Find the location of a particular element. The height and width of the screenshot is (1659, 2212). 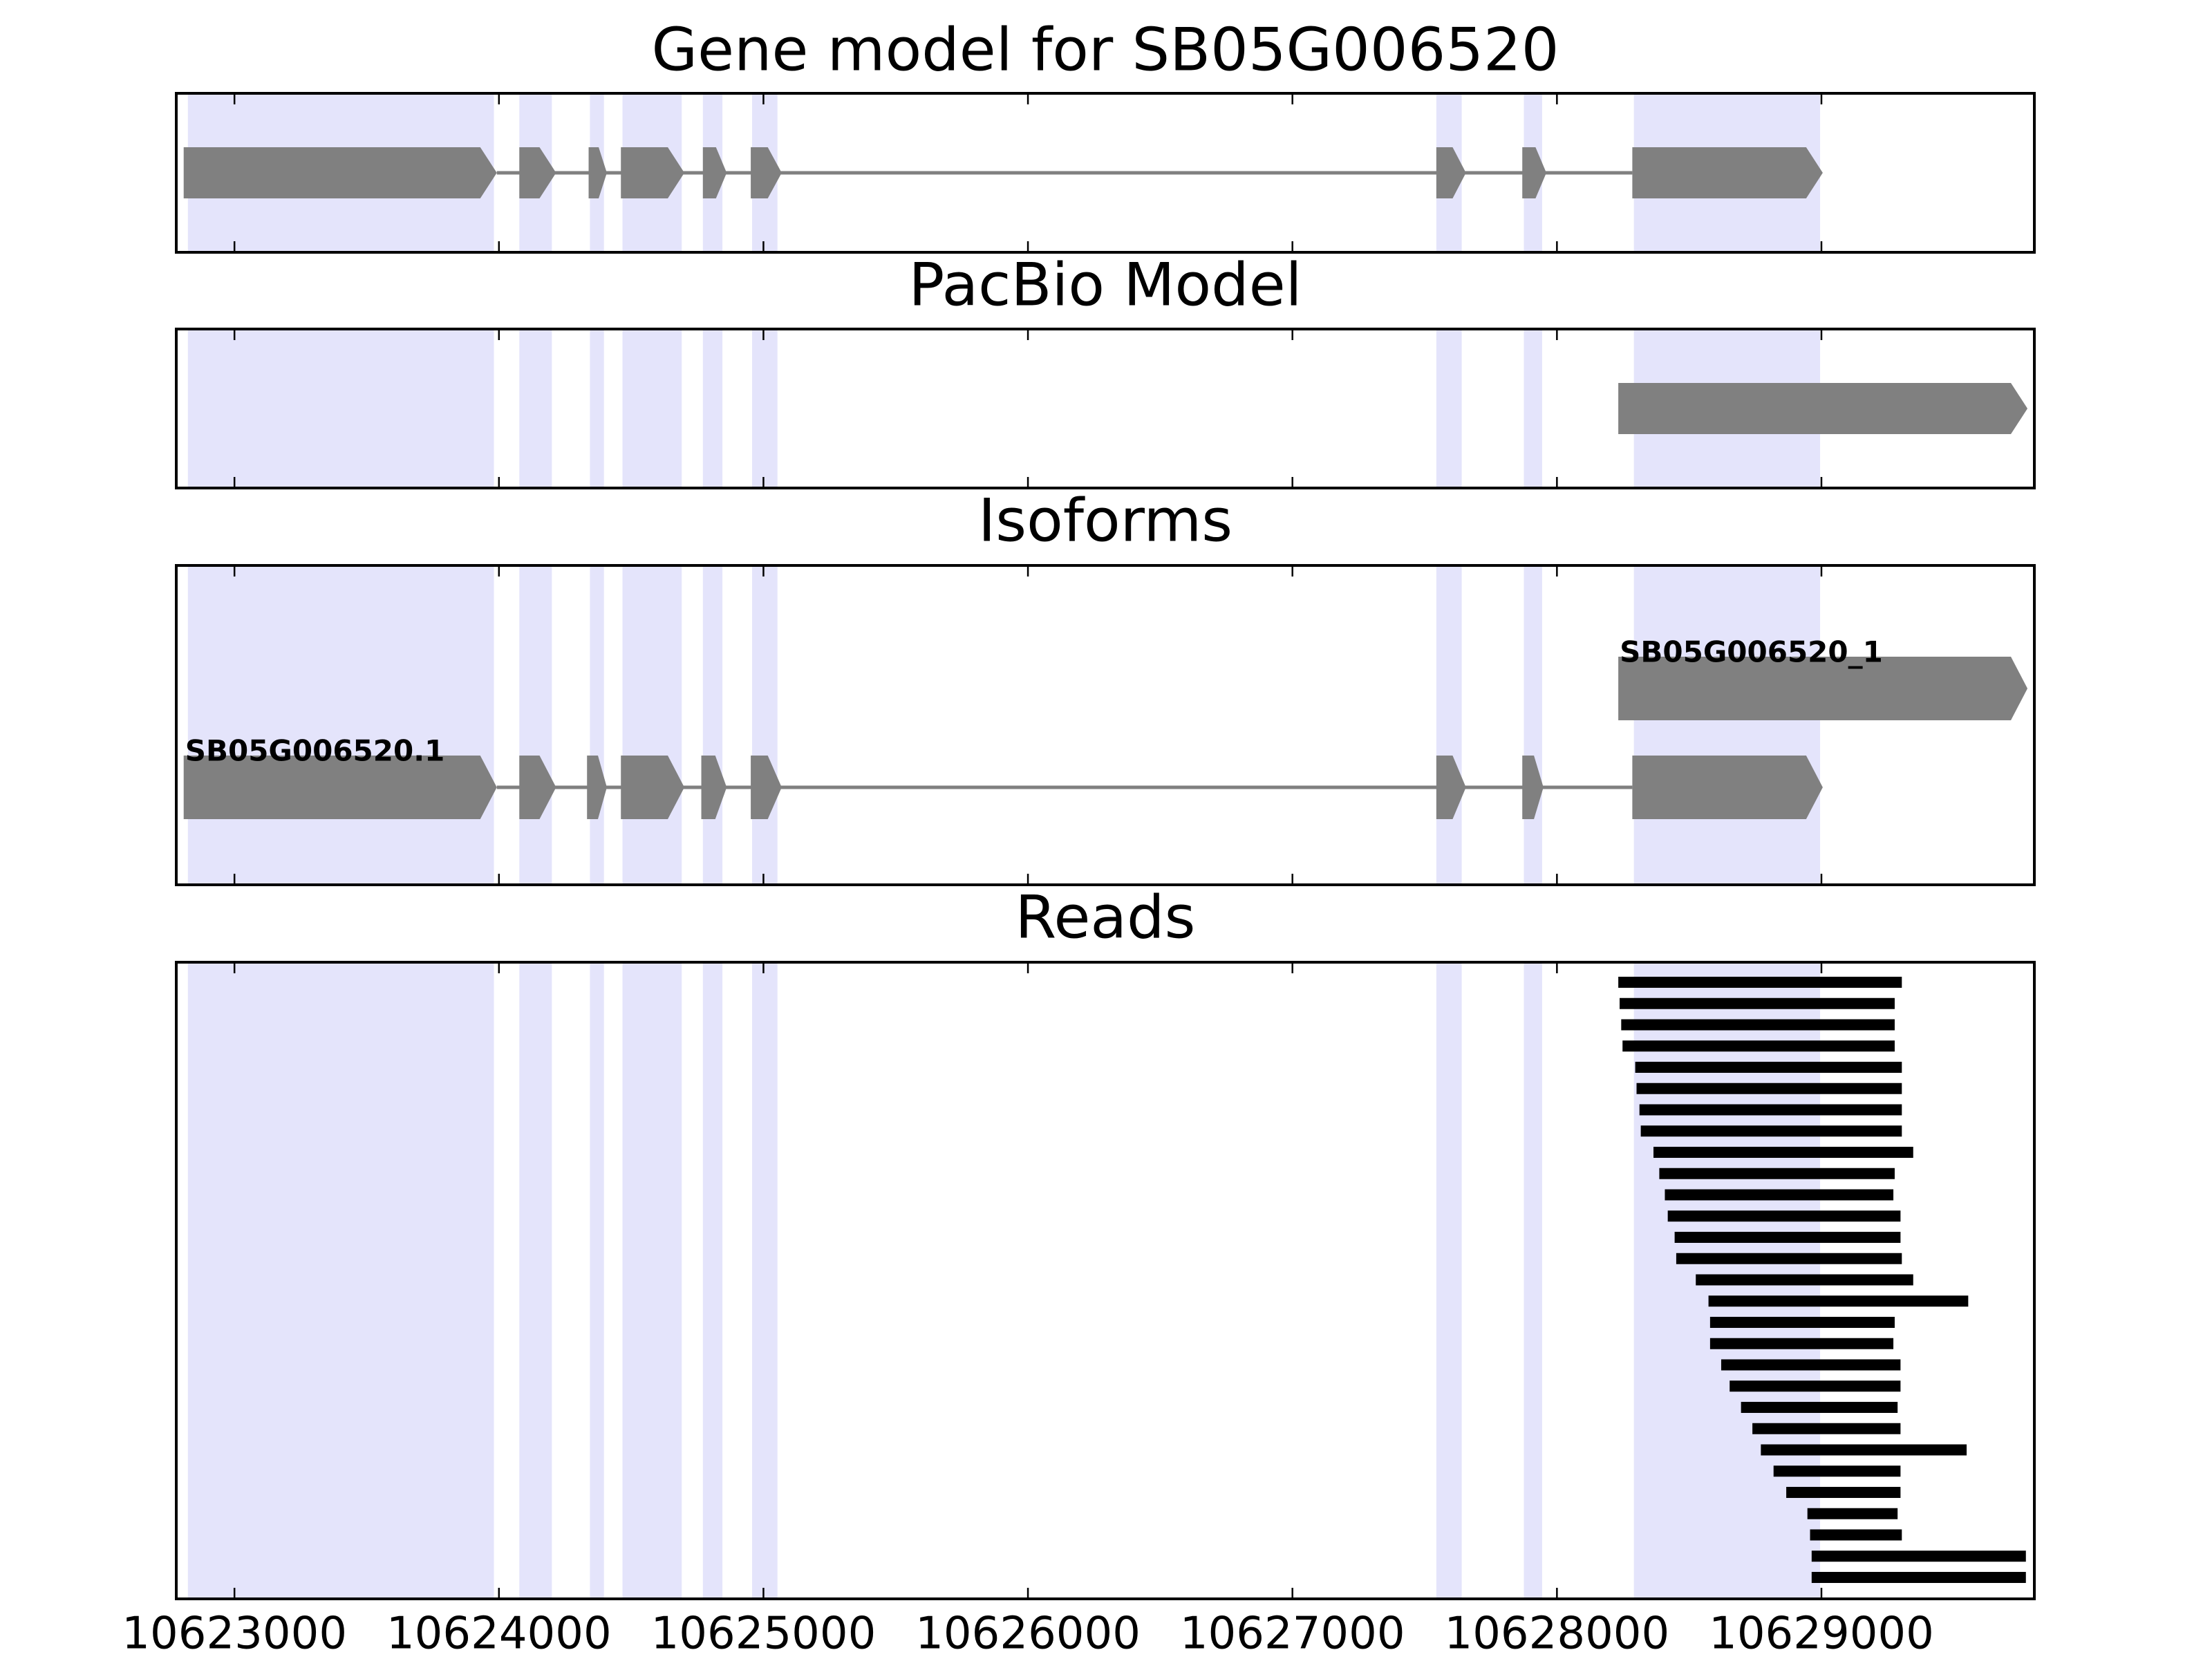

x-tick-label: 10627000 is located at coordinates (1292, 1634).